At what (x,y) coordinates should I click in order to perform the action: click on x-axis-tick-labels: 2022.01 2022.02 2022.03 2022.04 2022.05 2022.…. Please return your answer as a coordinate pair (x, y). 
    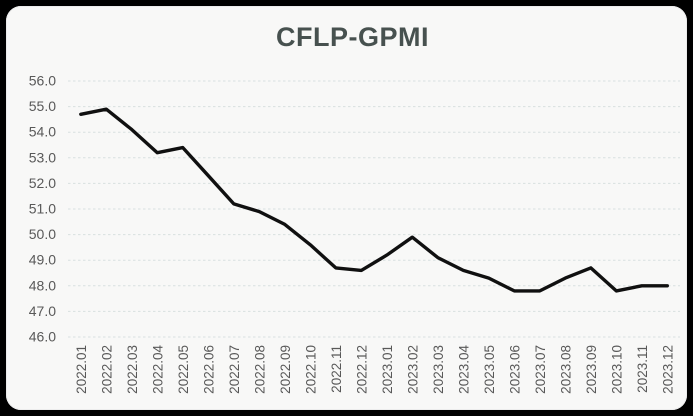
    Looking at the image, I should click on (375, 369).